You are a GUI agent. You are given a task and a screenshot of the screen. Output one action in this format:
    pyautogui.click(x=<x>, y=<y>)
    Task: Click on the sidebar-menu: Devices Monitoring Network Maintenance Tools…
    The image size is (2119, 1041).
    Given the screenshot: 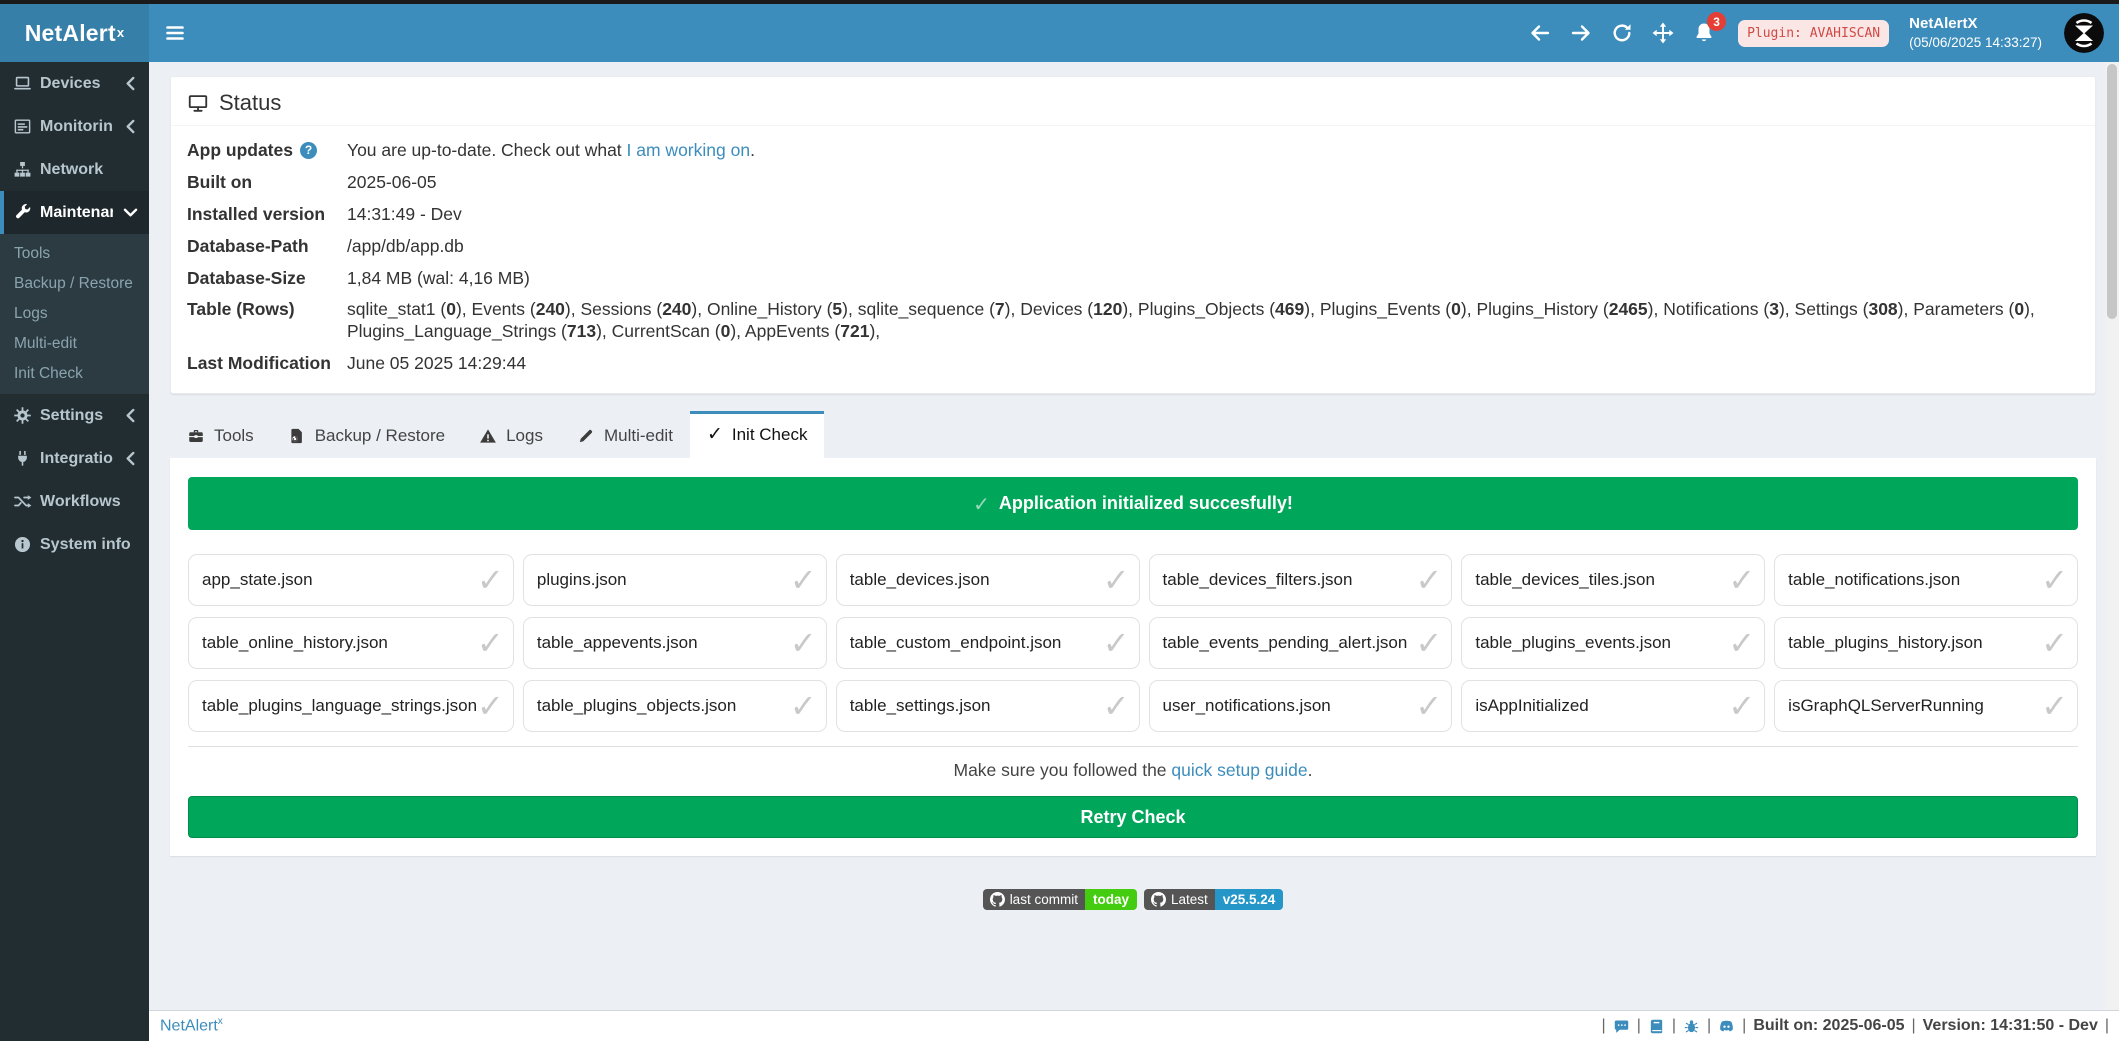 What is the action you would take?
    pyautogui.click(x=74, y=314)
    